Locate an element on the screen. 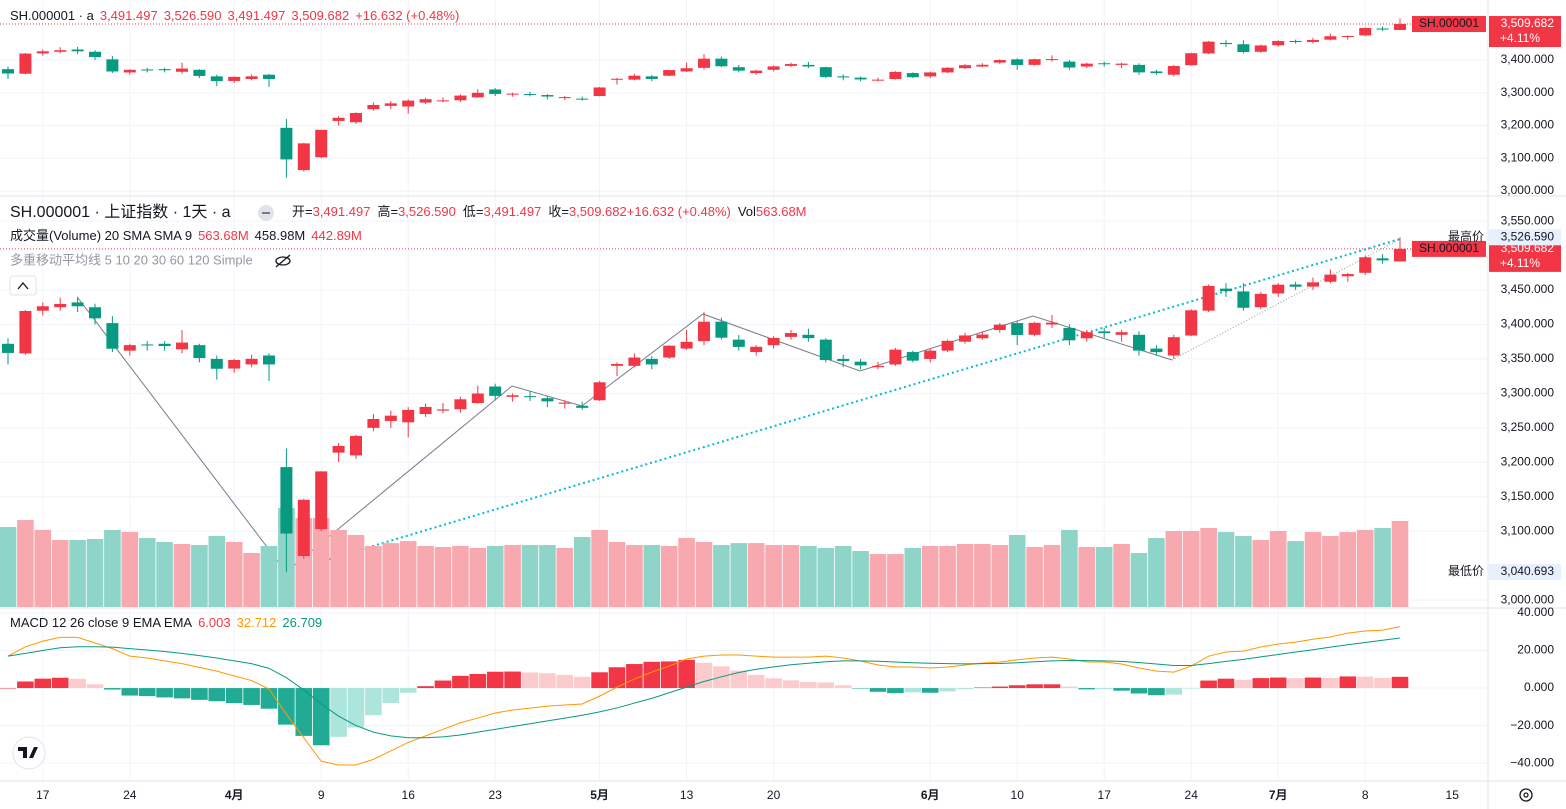  x-tick-label: 15 is located at coordinates (1453, 795).